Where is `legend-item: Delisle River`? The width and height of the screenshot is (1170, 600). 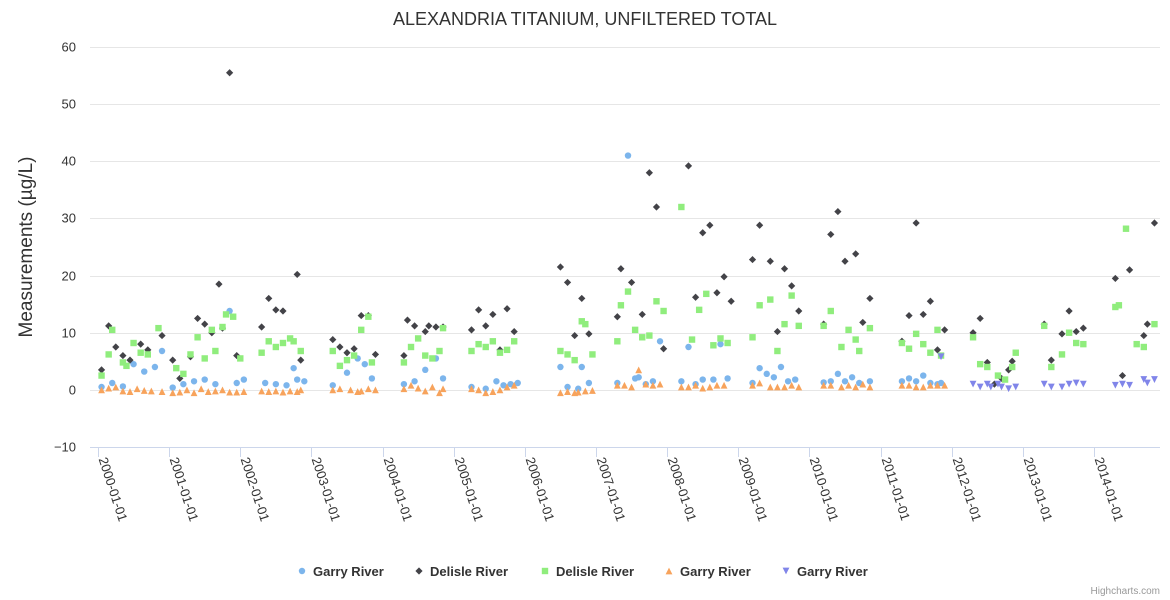 legend-item: Delisle River is located at coordinates (461, 571).